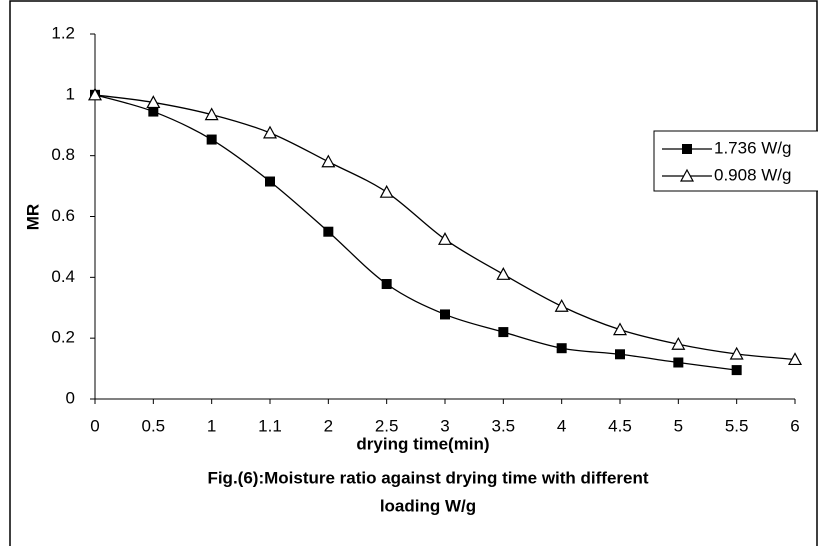 This screenshot has height=546, width=818. What do you see at coordinates (94, 425) in the screenshot?
I see `x-tick-label: 0` at bounding box center [94, 425].